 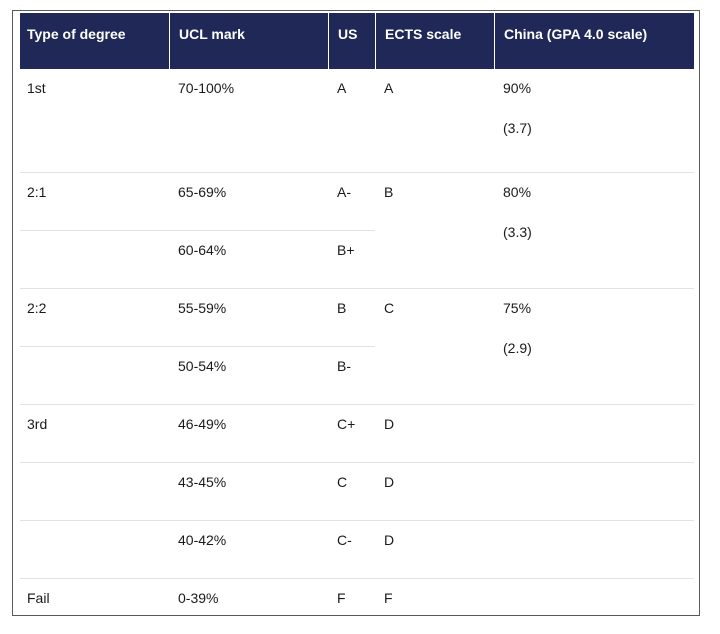 What do you see at coordinates (248, 550) in the screenshot?
I see `ucl-mark-cell: 40-42%` at bounding box center [248, 550].